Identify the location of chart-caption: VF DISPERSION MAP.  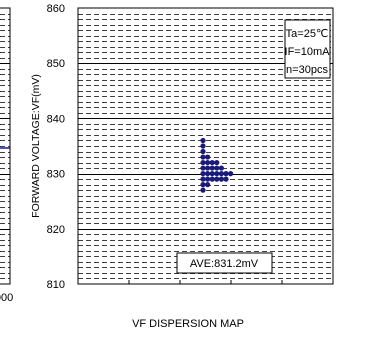
(188, 324).